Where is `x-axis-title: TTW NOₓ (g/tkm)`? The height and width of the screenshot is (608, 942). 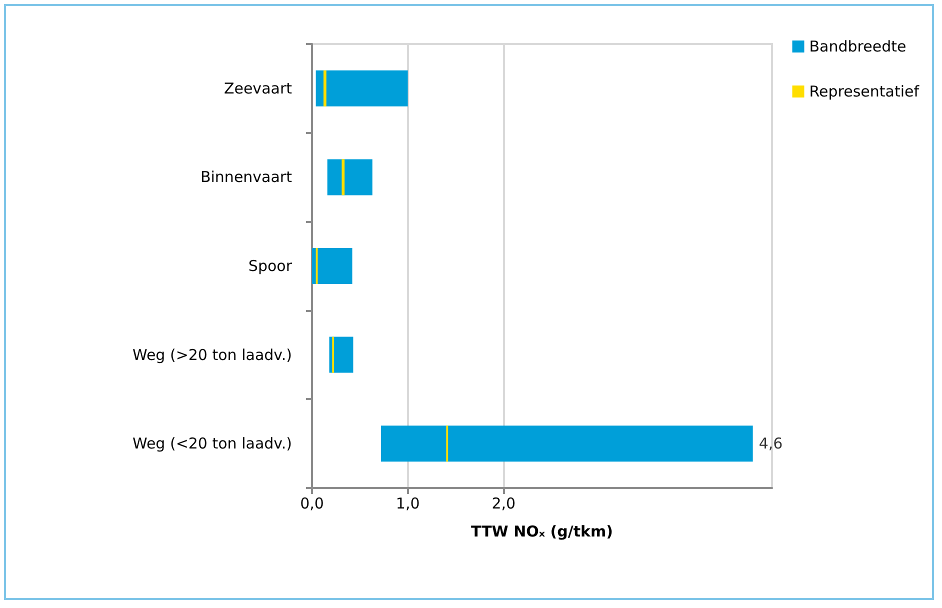
x-axis-title: TTW NOₓ (g/tkm) is located at coordinates (542, 531).